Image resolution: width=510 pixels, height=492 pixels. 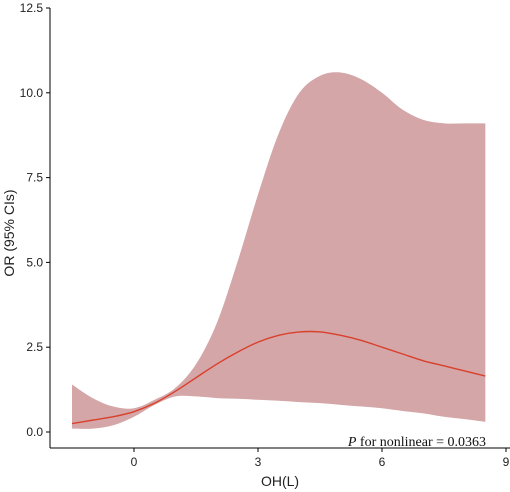 What do you see at coordinates (382, 462) in the screenshot?
I see `x-tick-label: 6` at bounding box center [382, 462].